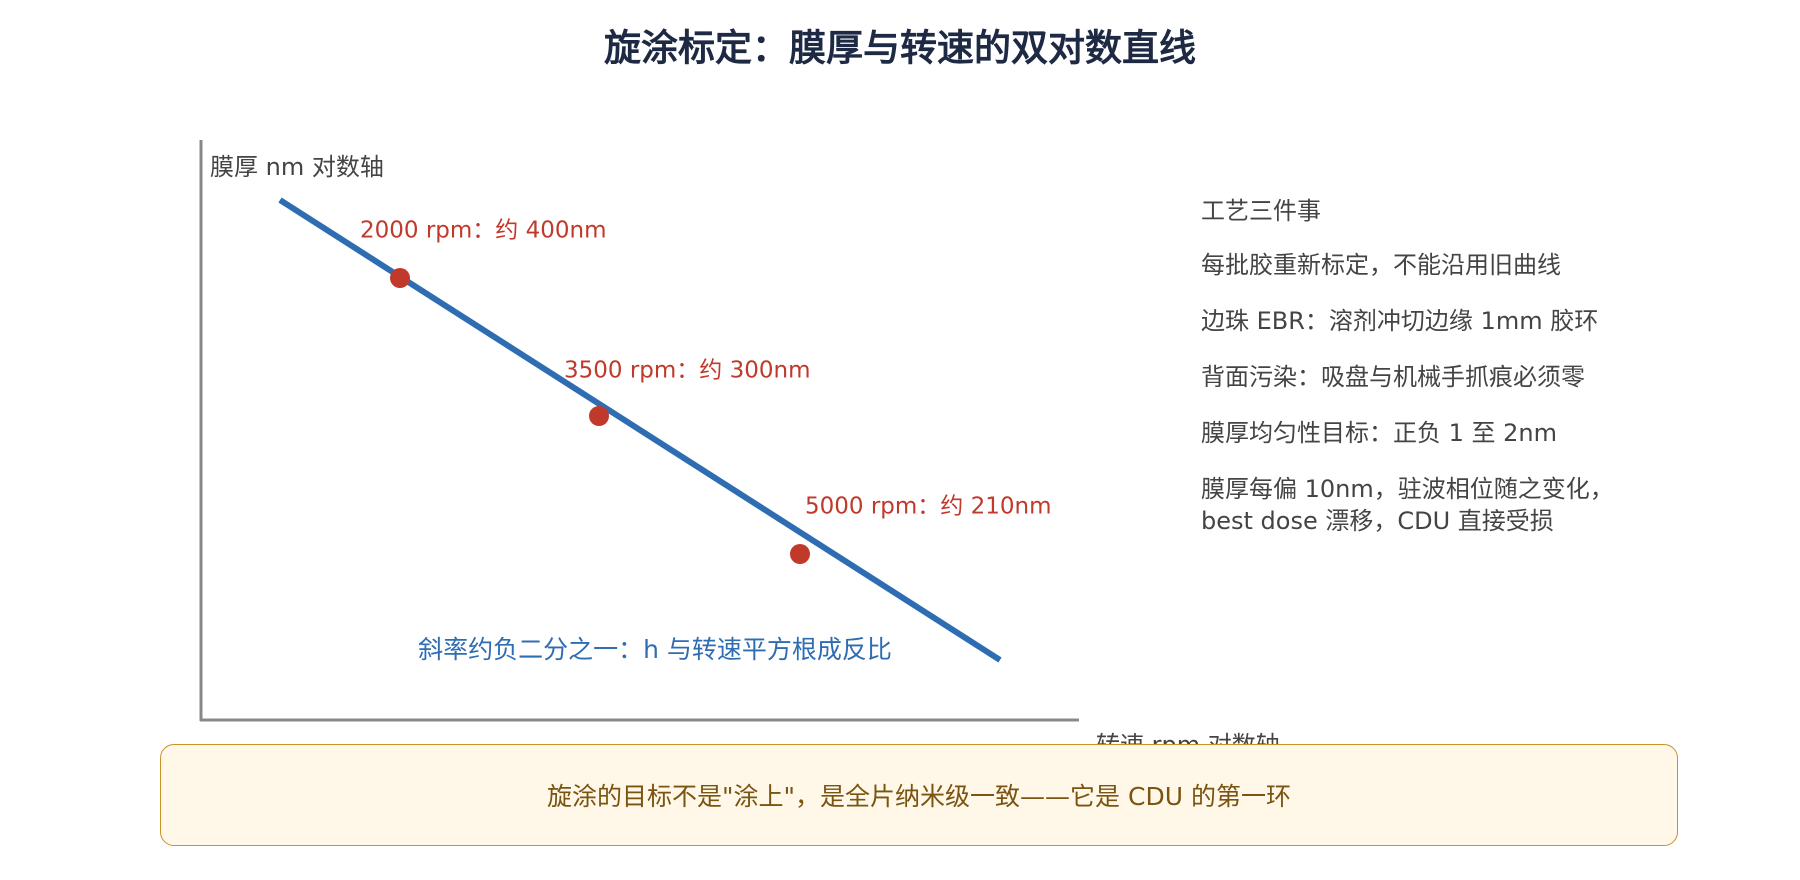  I want to click on footer-box: 旋涂的目标不是"涂上"，是全片纳米级一致——它是 CDU 的第一环, so click(919, 795).